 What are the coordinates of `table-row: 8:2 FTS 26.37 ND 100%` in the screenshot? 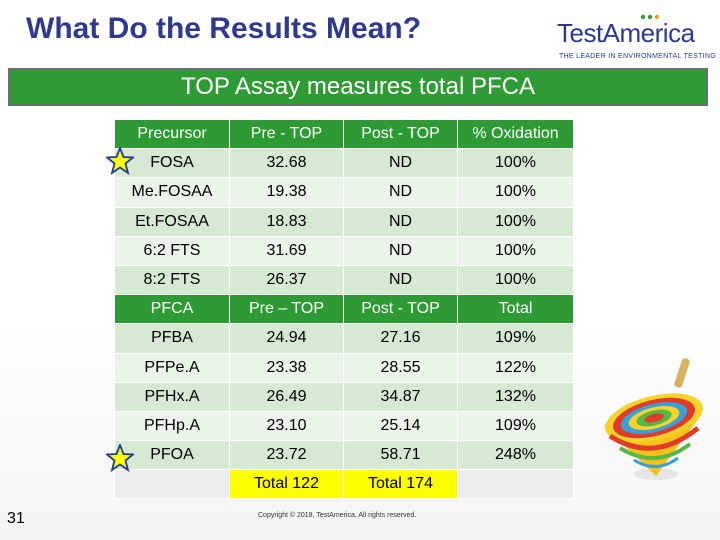 It's located at (344, 280).